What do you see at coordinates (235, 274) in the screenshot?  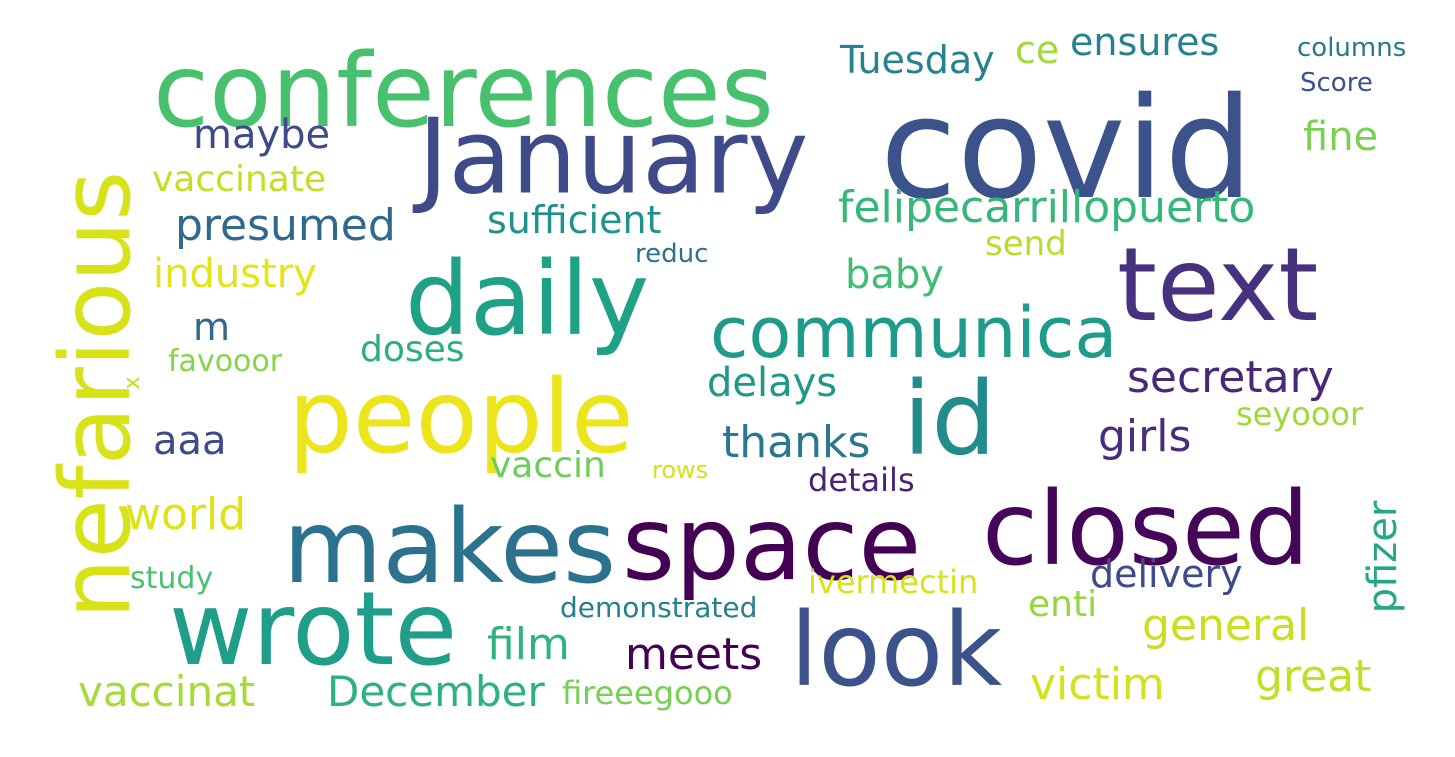 I see `word-industry: industry` at bounding box center [235, 274].